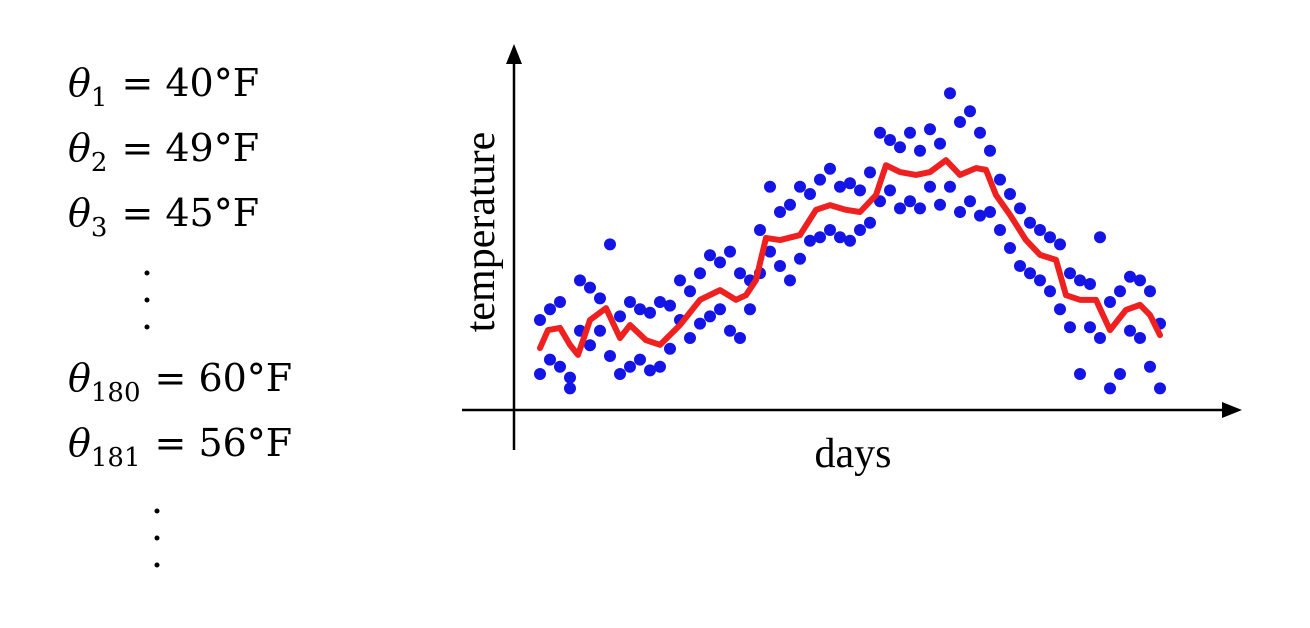  What do you see at coordinates (99, 228) in the screenshot?
I see `subscript: 3` at bounding box center [99, 228].